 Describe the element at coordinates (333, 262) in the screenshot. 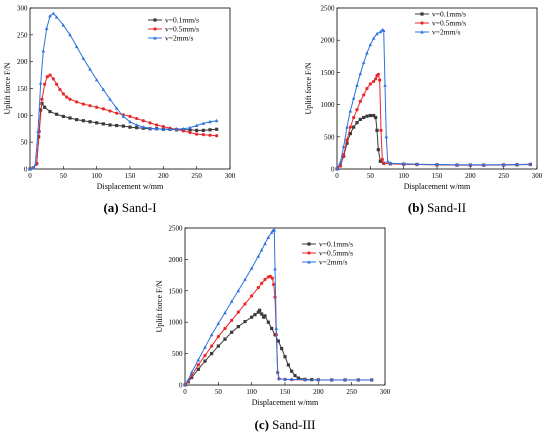

I see `legend-entry: v=2mm/s` at that location.